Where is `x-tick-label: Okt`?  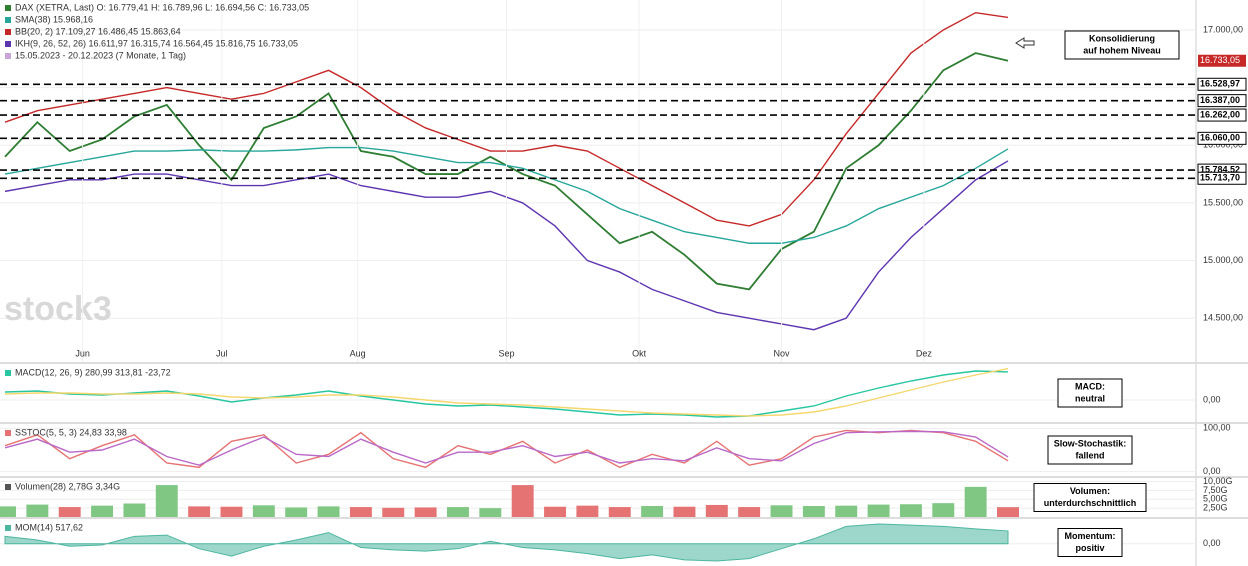
x-tick-label: Okt is located at coordinates (639, 353).